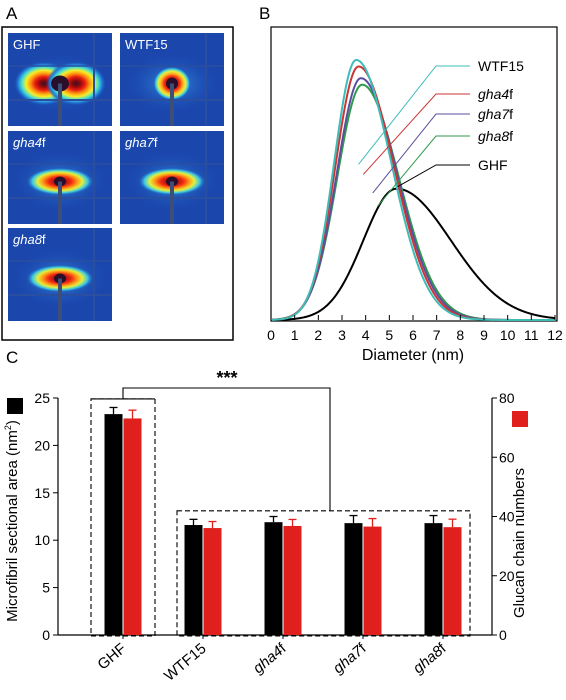  Describe the element at coordinates (12, 521) in the screenshot. I see `chart-c-y-left-label: Microfibril sectional area (nm2)` at that location.